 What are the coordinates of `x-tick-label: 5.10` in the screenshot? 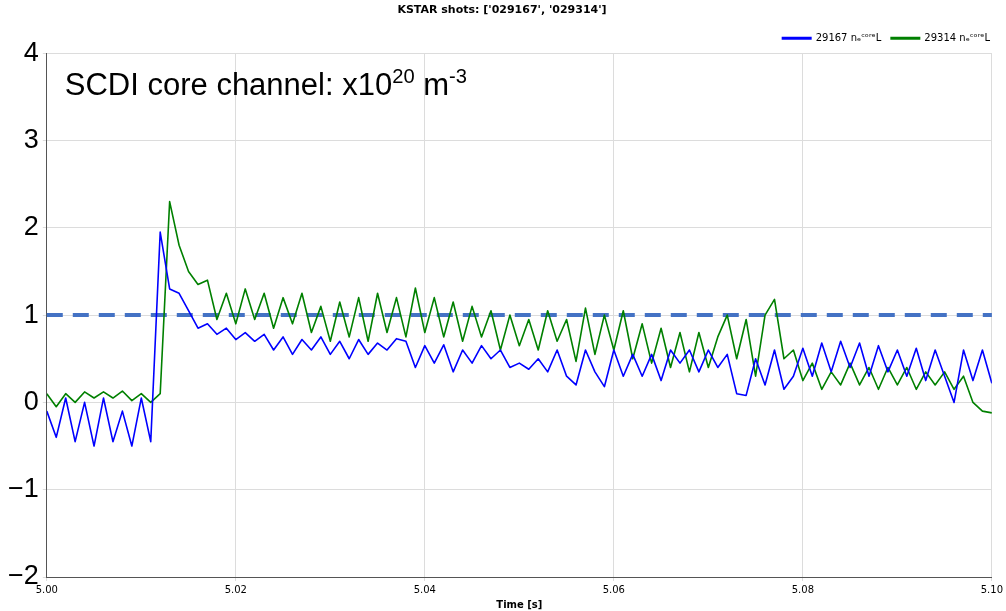 It's located at (991, 589).